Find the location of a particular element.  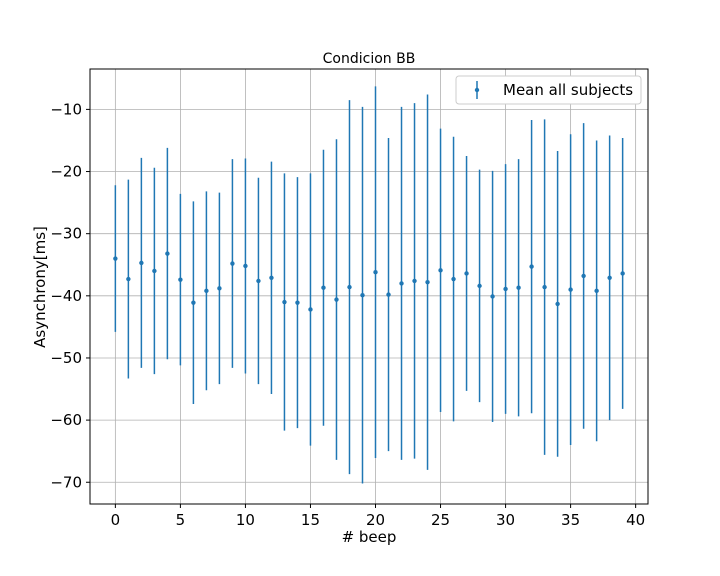

y-tick-label: −20 is located at coordinates (66, 172).